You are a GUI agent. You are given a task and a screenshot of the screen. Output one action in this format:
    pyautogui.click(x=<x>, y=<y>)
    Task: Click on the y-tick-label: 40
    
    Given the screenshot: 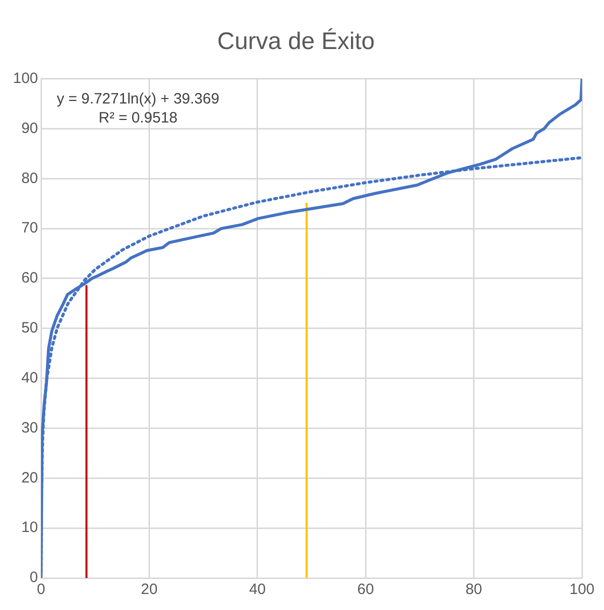 What is the action you would take?
    pyautogui.click(x=29, y=377)
    